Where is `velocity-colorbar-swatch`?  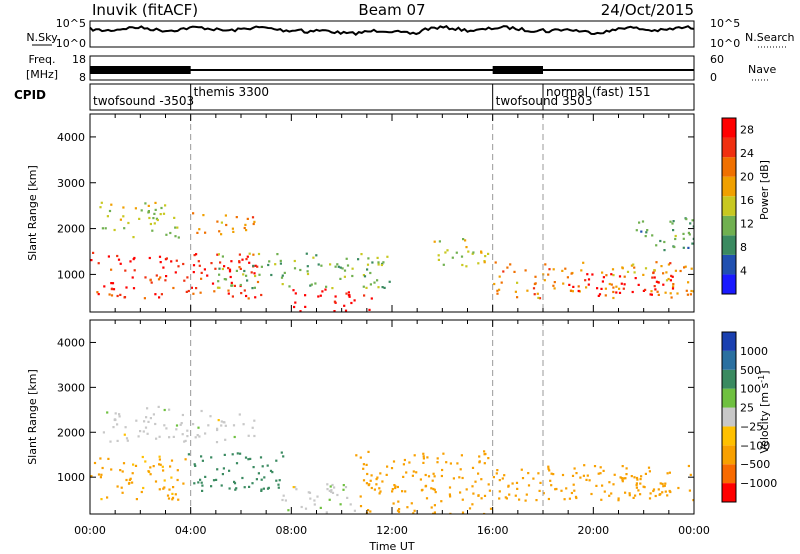 velocity-colorbar-swatch is located at coordinates (729, 436).